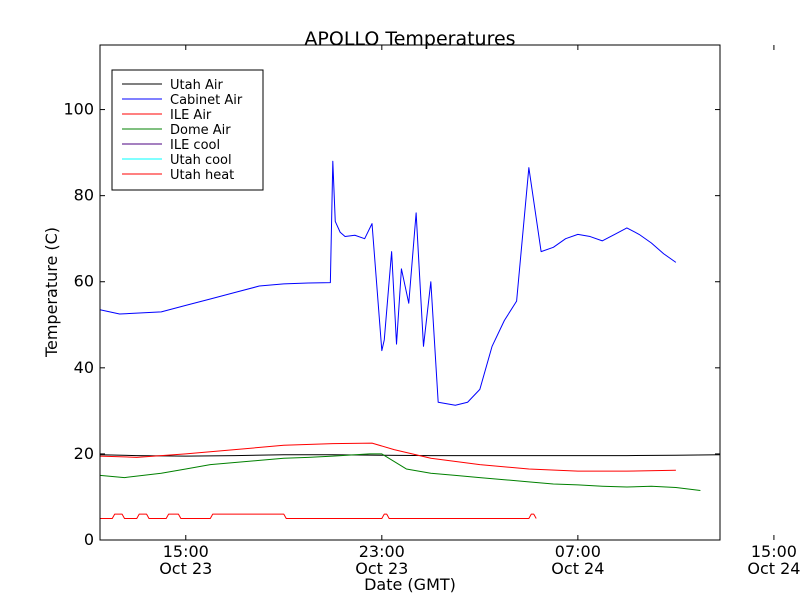 This screenshot has height=600, width=800. I want to click on y-tick-label: 60, so click(84, 281).